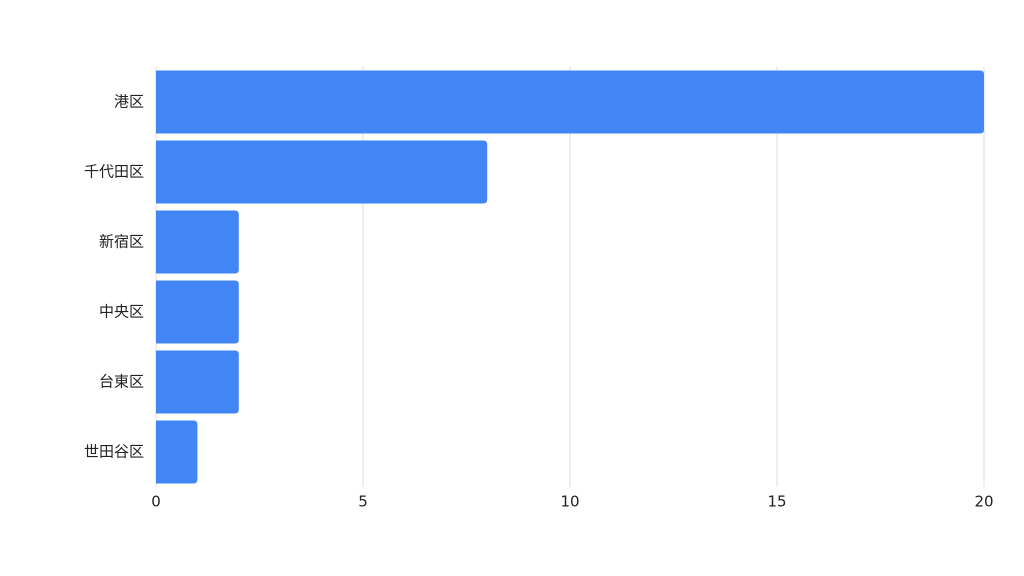 This screenshot has height=576, width=1024. Describe the element at coordinates (569, 502) in the screenshot. I see `x-tick-label: 10` at that location.